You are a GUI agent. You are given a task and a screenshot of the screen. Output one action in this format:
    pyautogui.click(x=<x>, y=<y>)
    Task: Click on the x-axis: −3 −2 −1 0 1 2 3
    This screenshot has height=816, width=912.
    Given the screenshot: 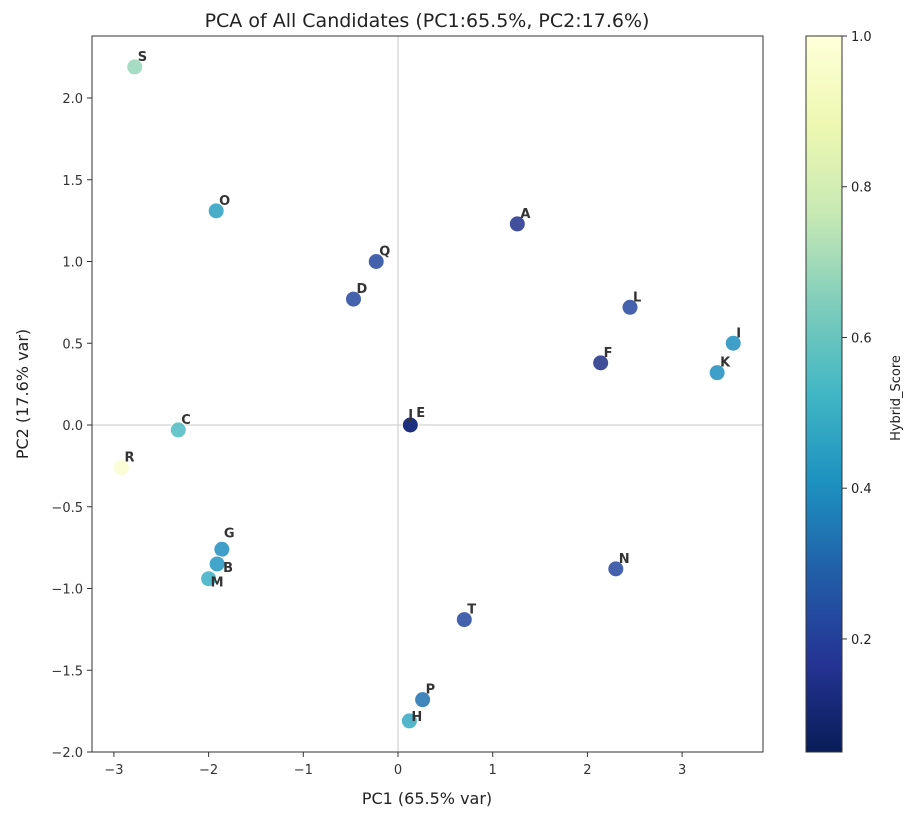 What is the action you would take?
    pyautogui.click(x=395, y=765)
    